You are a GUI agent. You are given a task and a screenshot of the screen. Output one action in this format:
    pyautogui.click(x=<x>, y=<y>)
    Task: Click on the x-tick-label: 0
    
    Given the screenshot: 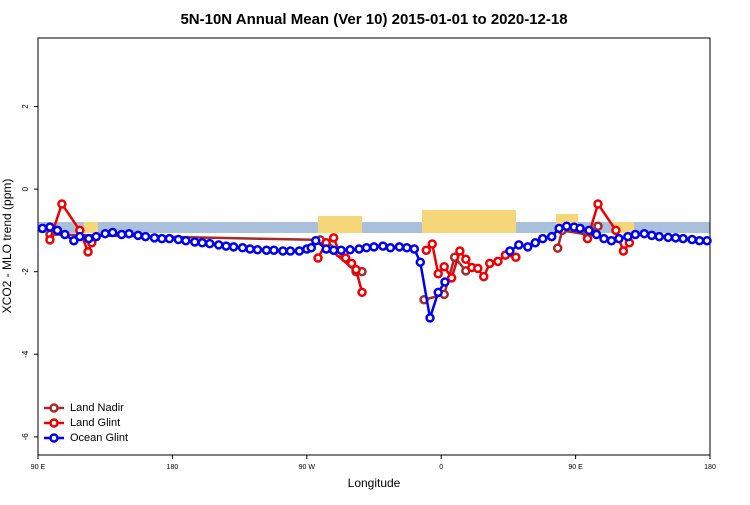 What is the action you would take?
    pyautogui.click(x=441, y=467)
    